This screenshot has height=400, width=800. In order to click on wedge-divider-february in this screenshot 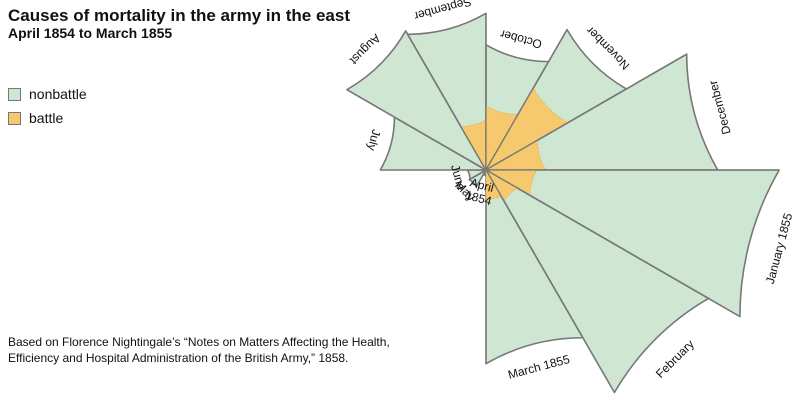, I will do `click(597, 234)`.